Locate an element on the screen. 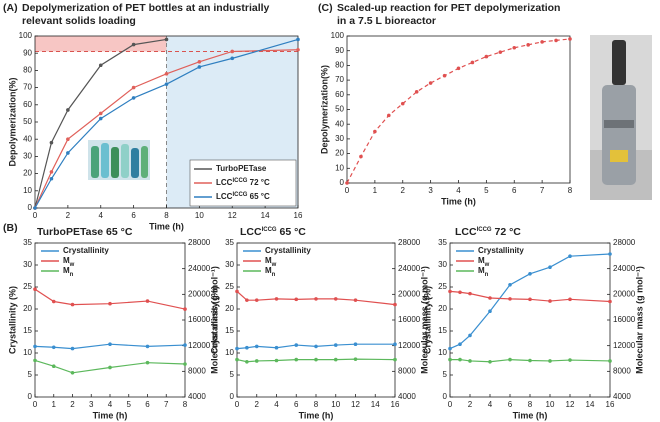 Image resolution: width=660 pixels, height=422 pixels. label-part: 72 °C is located at coordinates (258, 182).